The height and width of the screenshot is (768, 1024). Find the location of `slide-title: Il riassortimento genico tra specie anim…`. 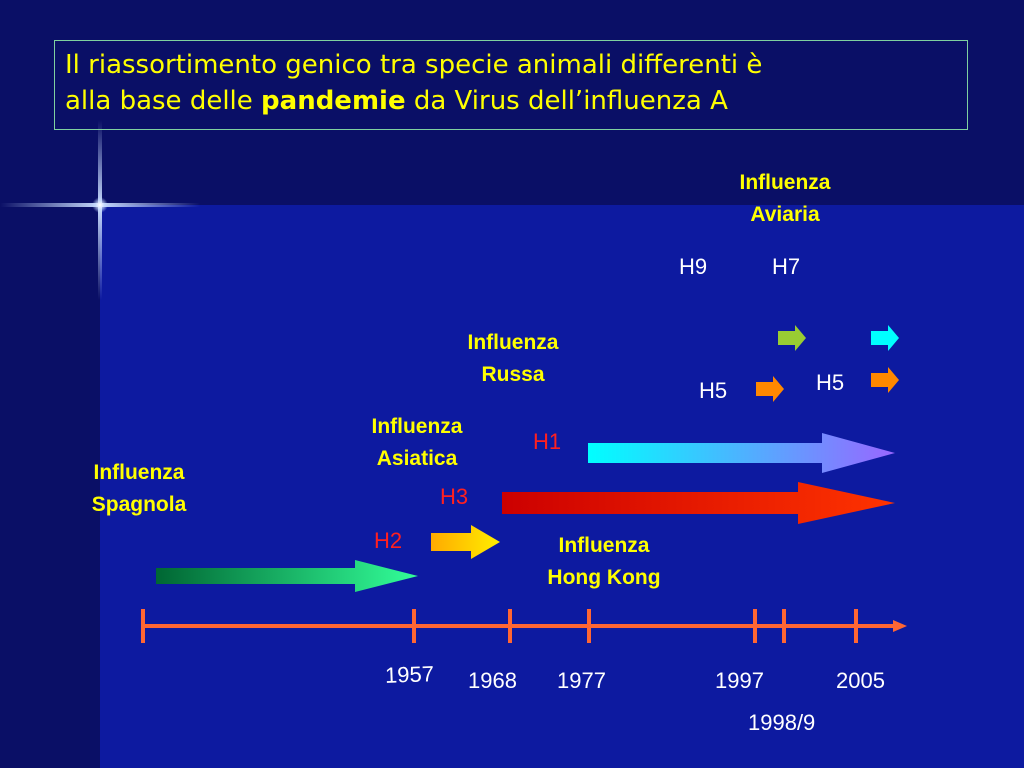

slide-title: Il riassortimento genico tra specie anim… is located at coordinates (511, 85).